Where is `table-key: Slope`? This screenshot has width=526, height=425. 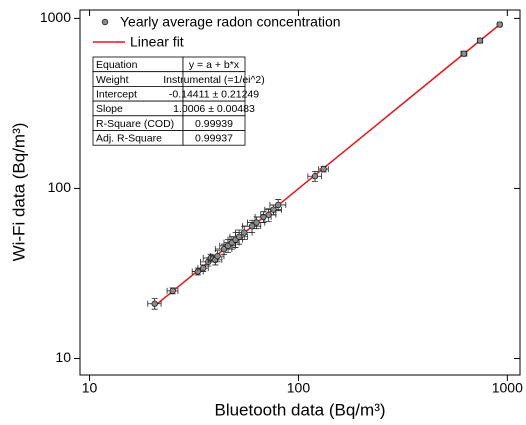
table-key: Slope is located at coordinates (109, 109).